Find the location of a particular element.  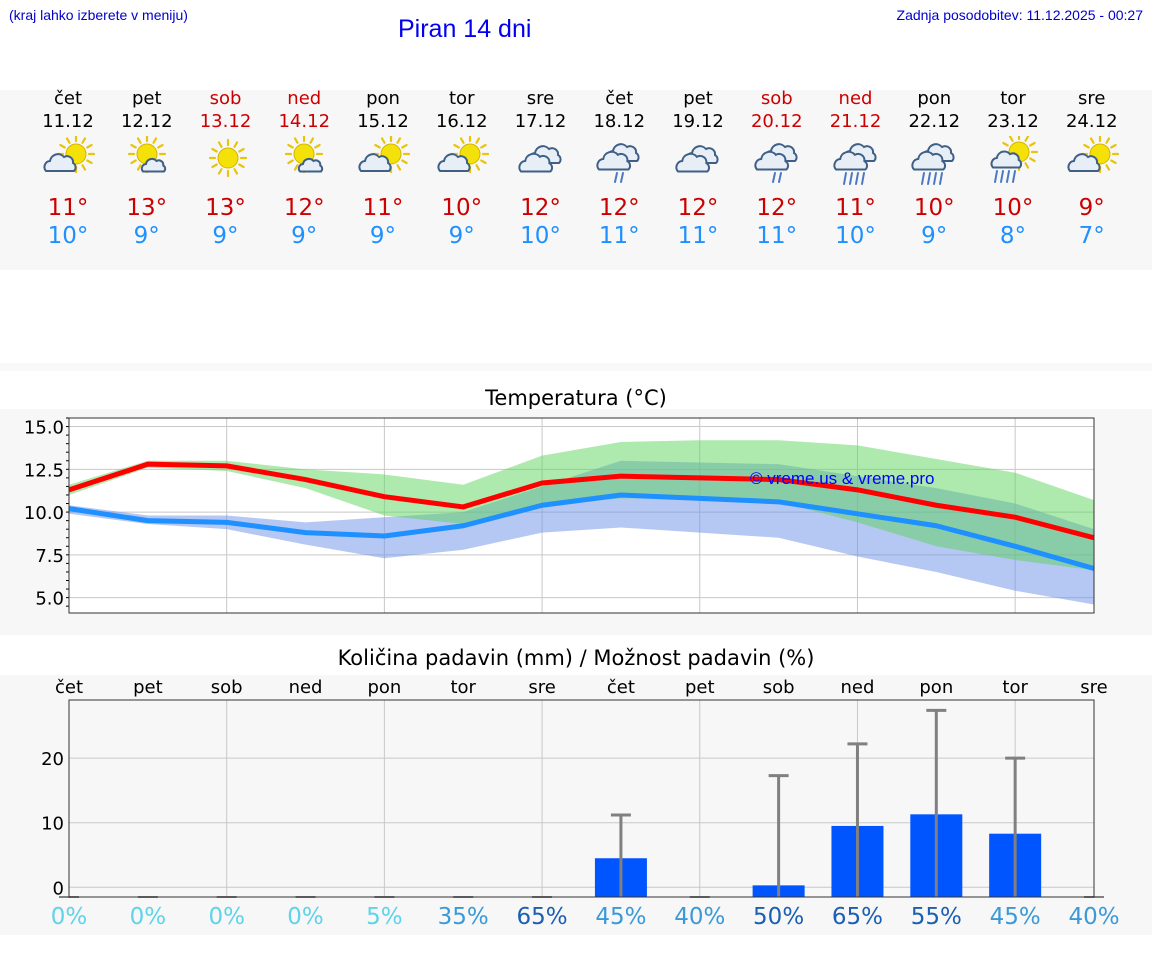

day-column: sob 20.12 12° 11° is located at coordinates (777, 169).